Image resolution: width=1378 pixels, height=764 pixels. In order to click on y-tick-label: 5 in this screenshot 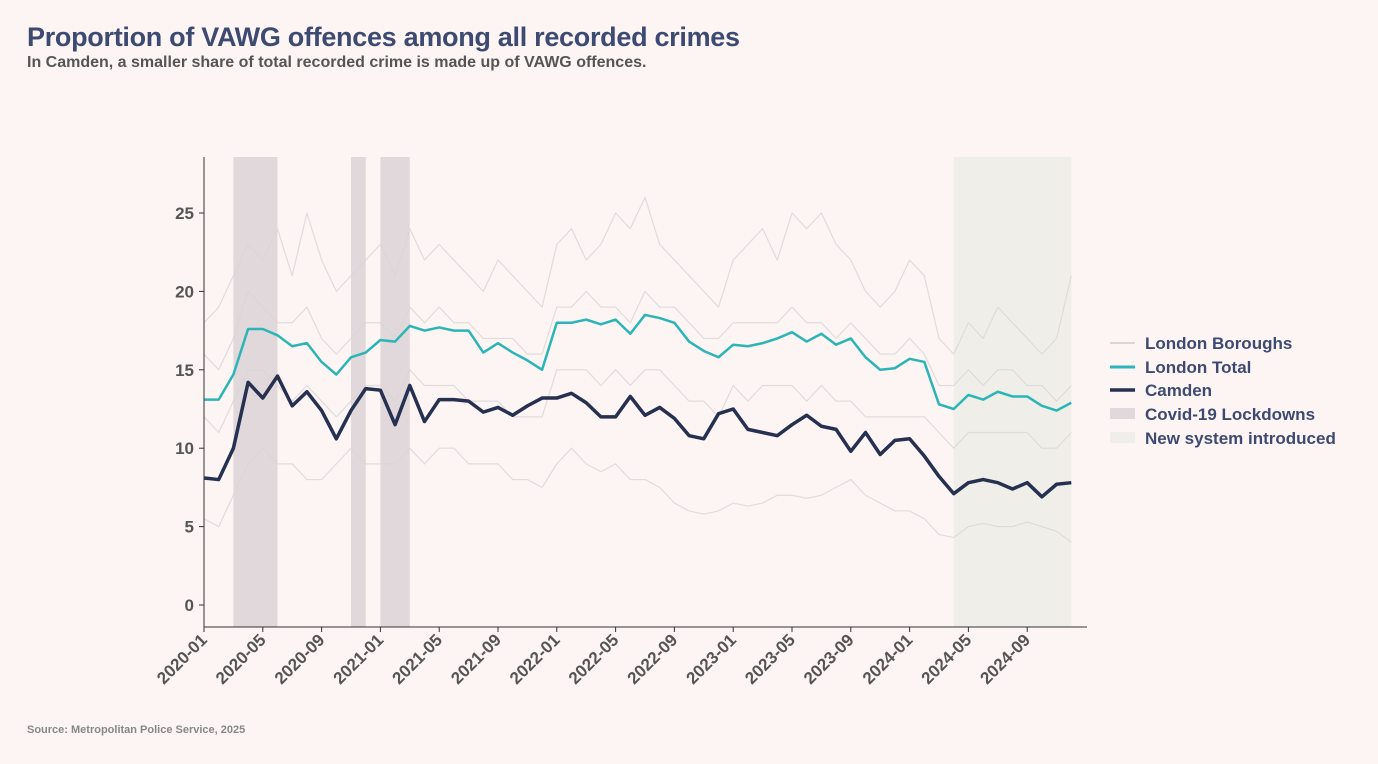, I will do `click(189, 527)`.